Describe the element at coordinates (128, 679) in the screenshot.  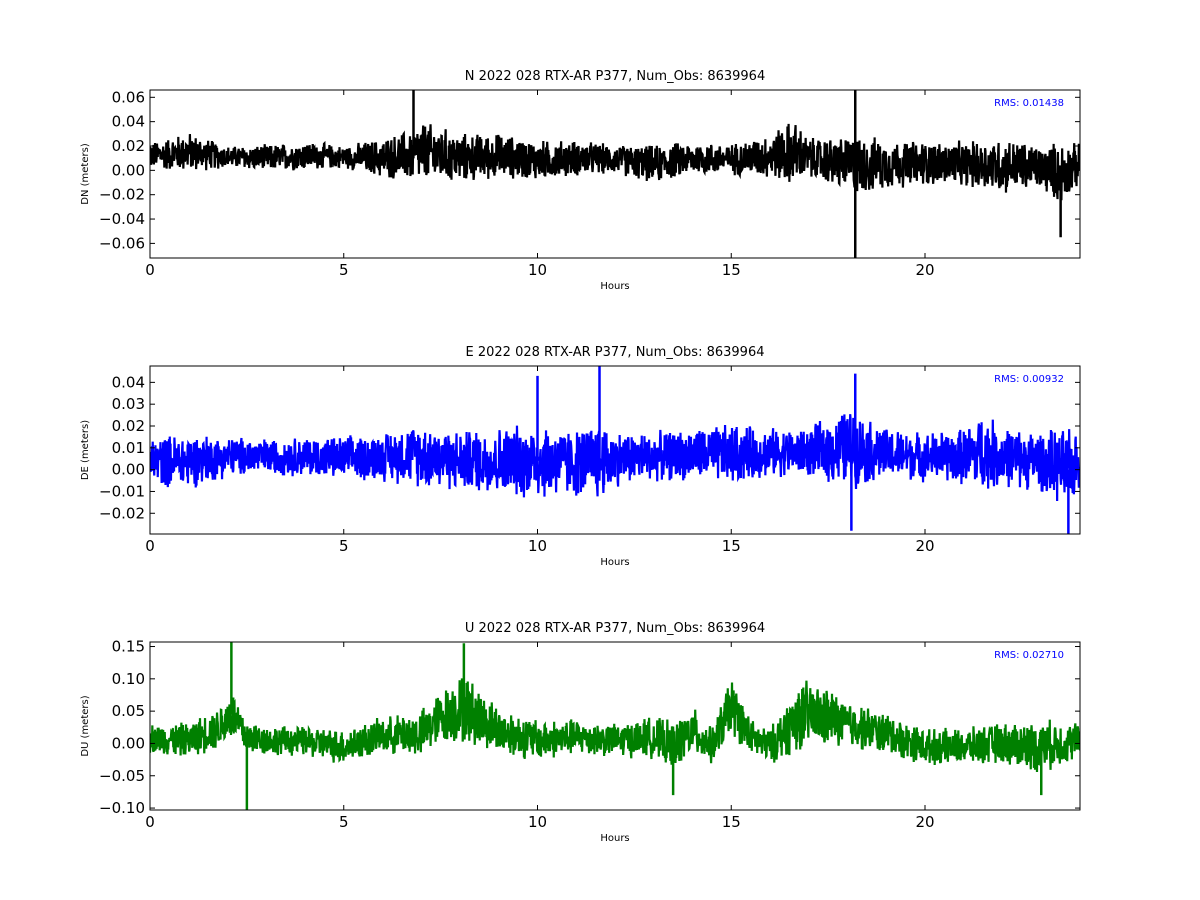
I see `y-tick-label: 0.10` at that location.